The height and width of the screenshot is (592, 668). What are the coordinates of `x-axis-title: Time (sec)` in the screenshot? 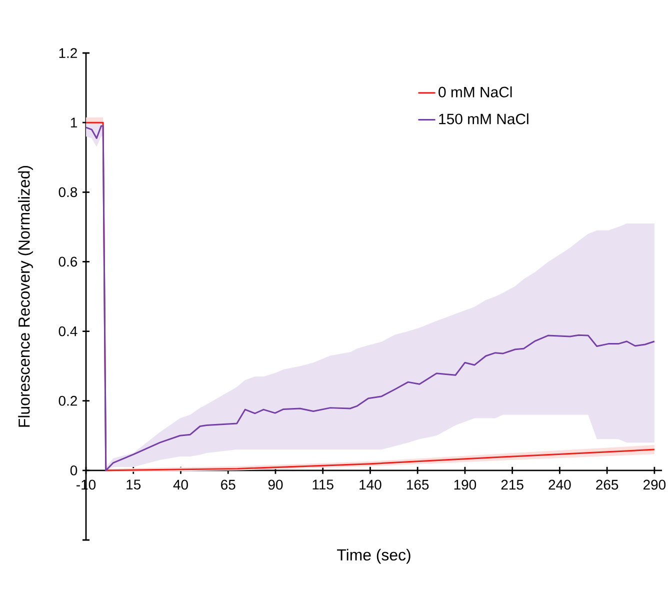 It's located at (373, 556).